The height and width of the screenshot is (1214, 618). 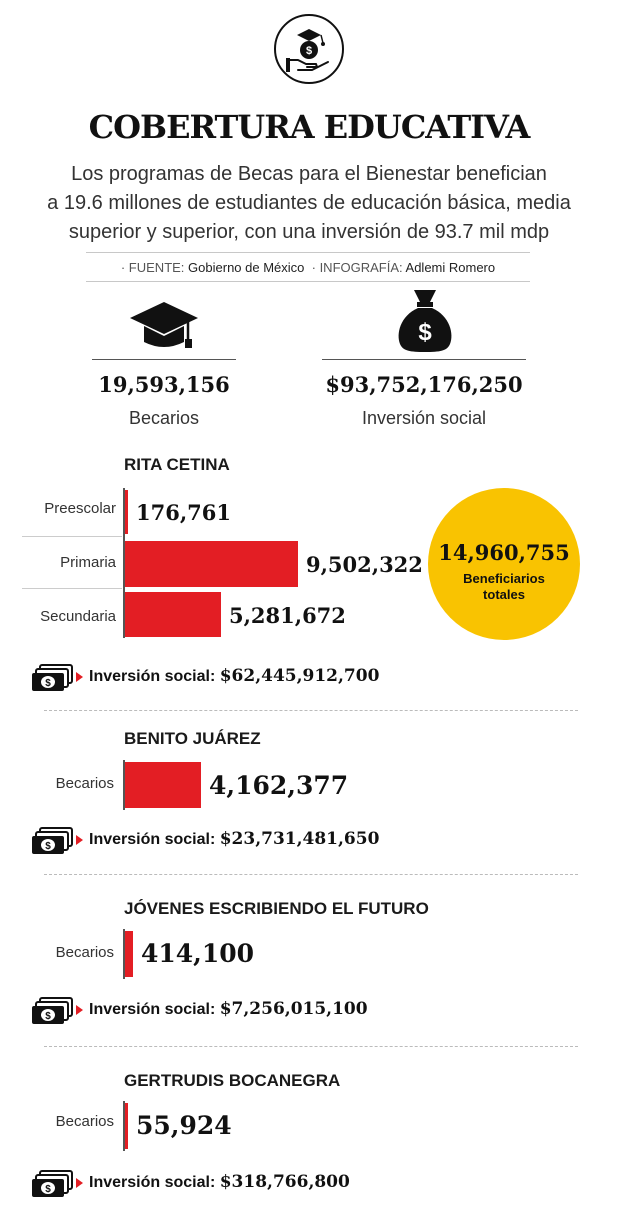 What do you see at coordinates (424, 418) in the screenshot?
I see `inversion-label: Inversión social` at bounding box center [424, 418].